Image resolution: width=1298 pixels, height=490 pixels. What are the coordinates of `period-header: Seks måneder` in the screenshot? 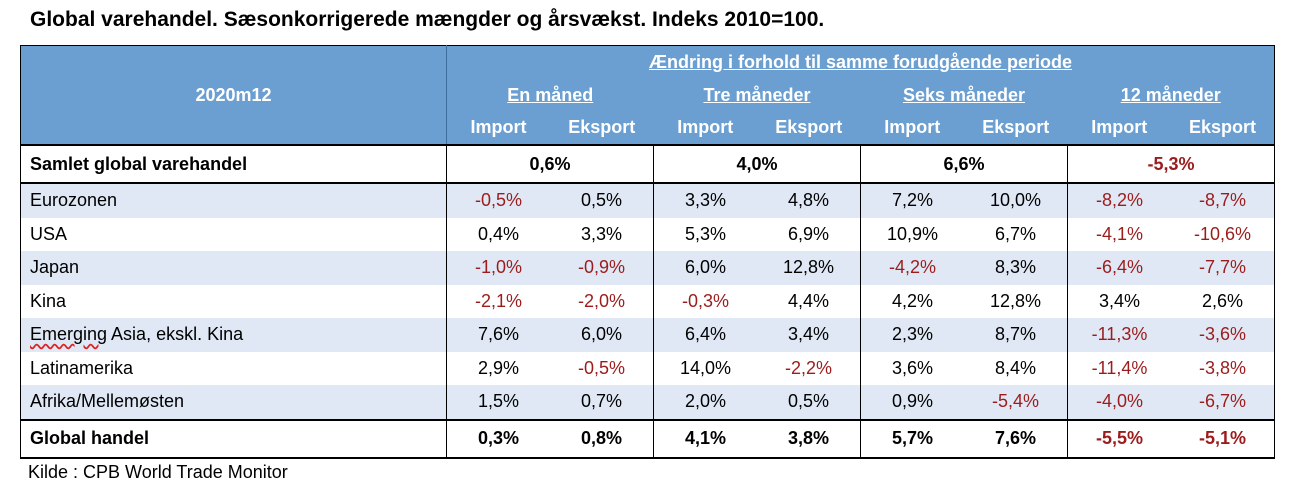 It's located at (964, 94).